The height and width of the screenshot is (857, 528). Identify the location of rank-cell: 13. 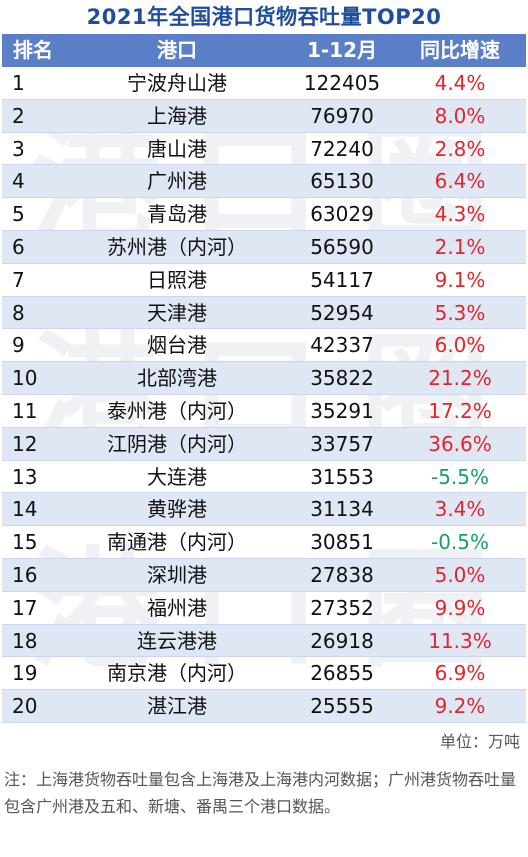
(25, 476).